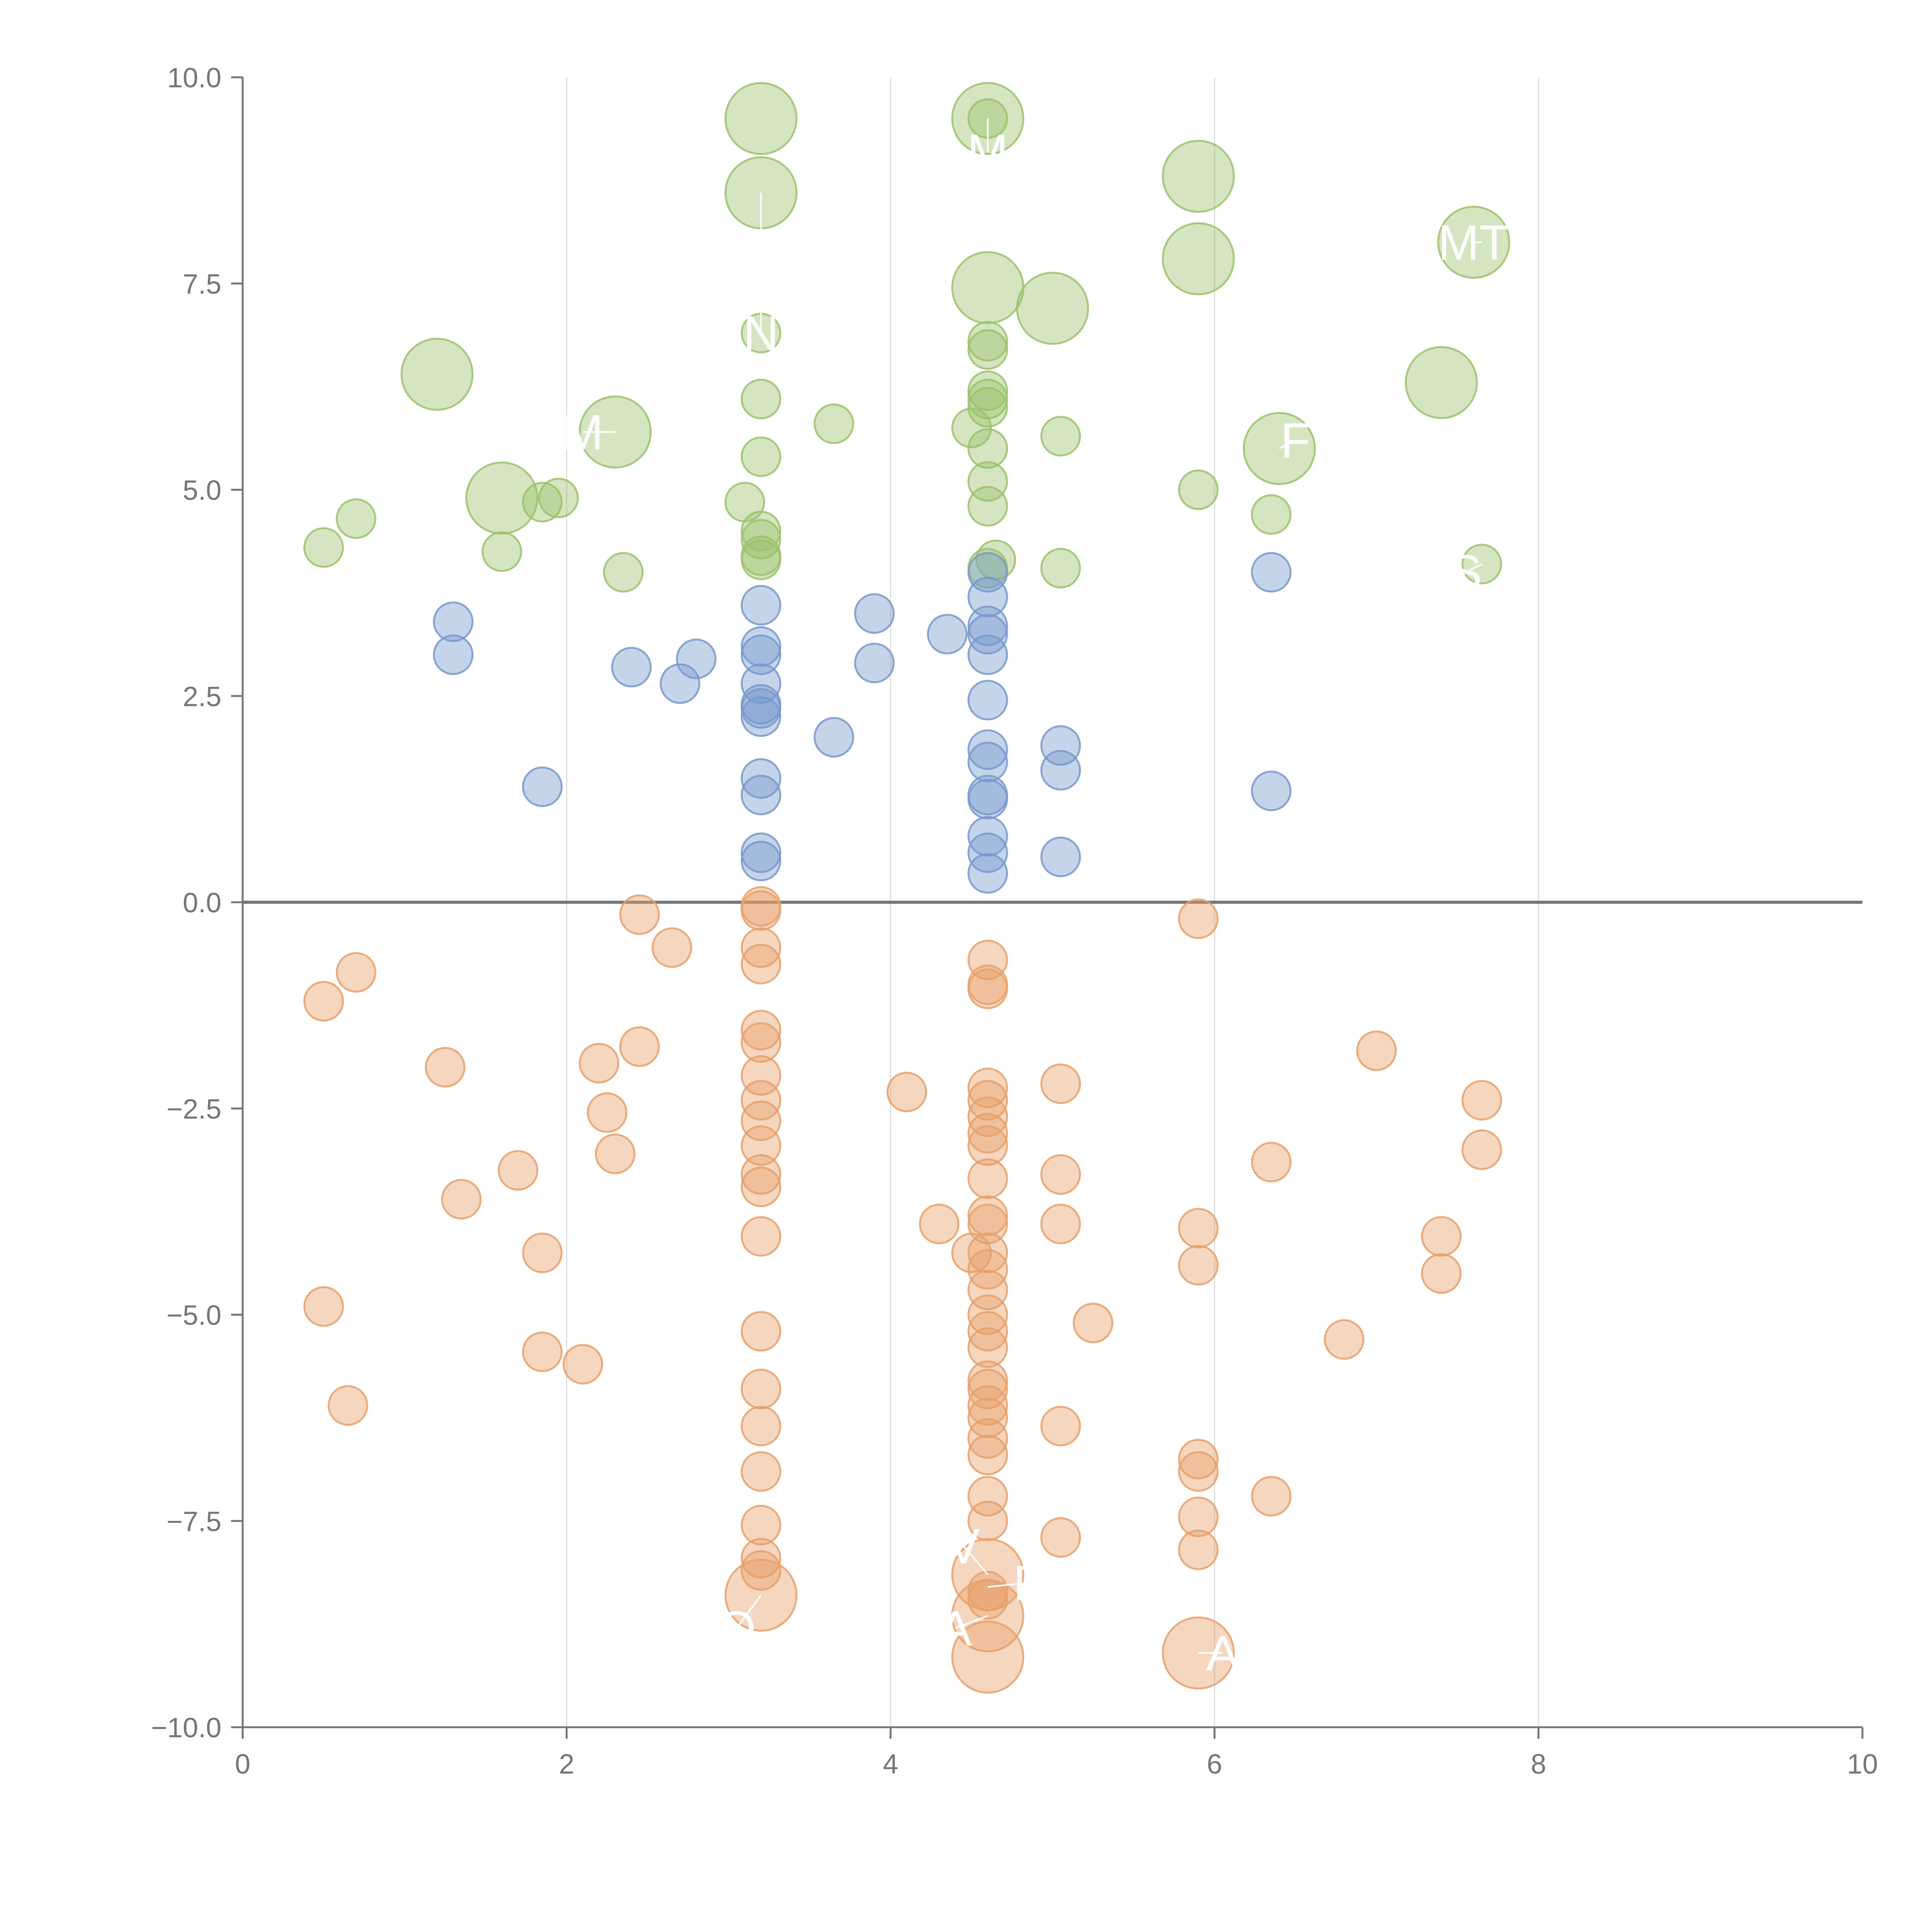  What do you see at coordinates (567, 1765) in the screenshot?
I see `x-tick-label: 2` at bounding box center [567, 1765].